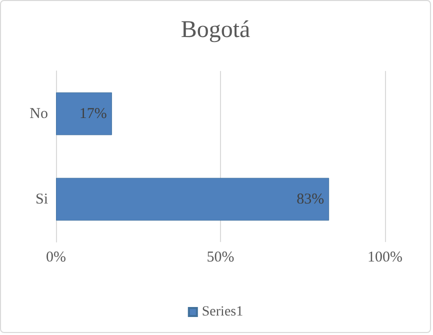  Describe the element at coordinates (223, 312) in the screenshot. I see `legend-label: Series1` at that location.